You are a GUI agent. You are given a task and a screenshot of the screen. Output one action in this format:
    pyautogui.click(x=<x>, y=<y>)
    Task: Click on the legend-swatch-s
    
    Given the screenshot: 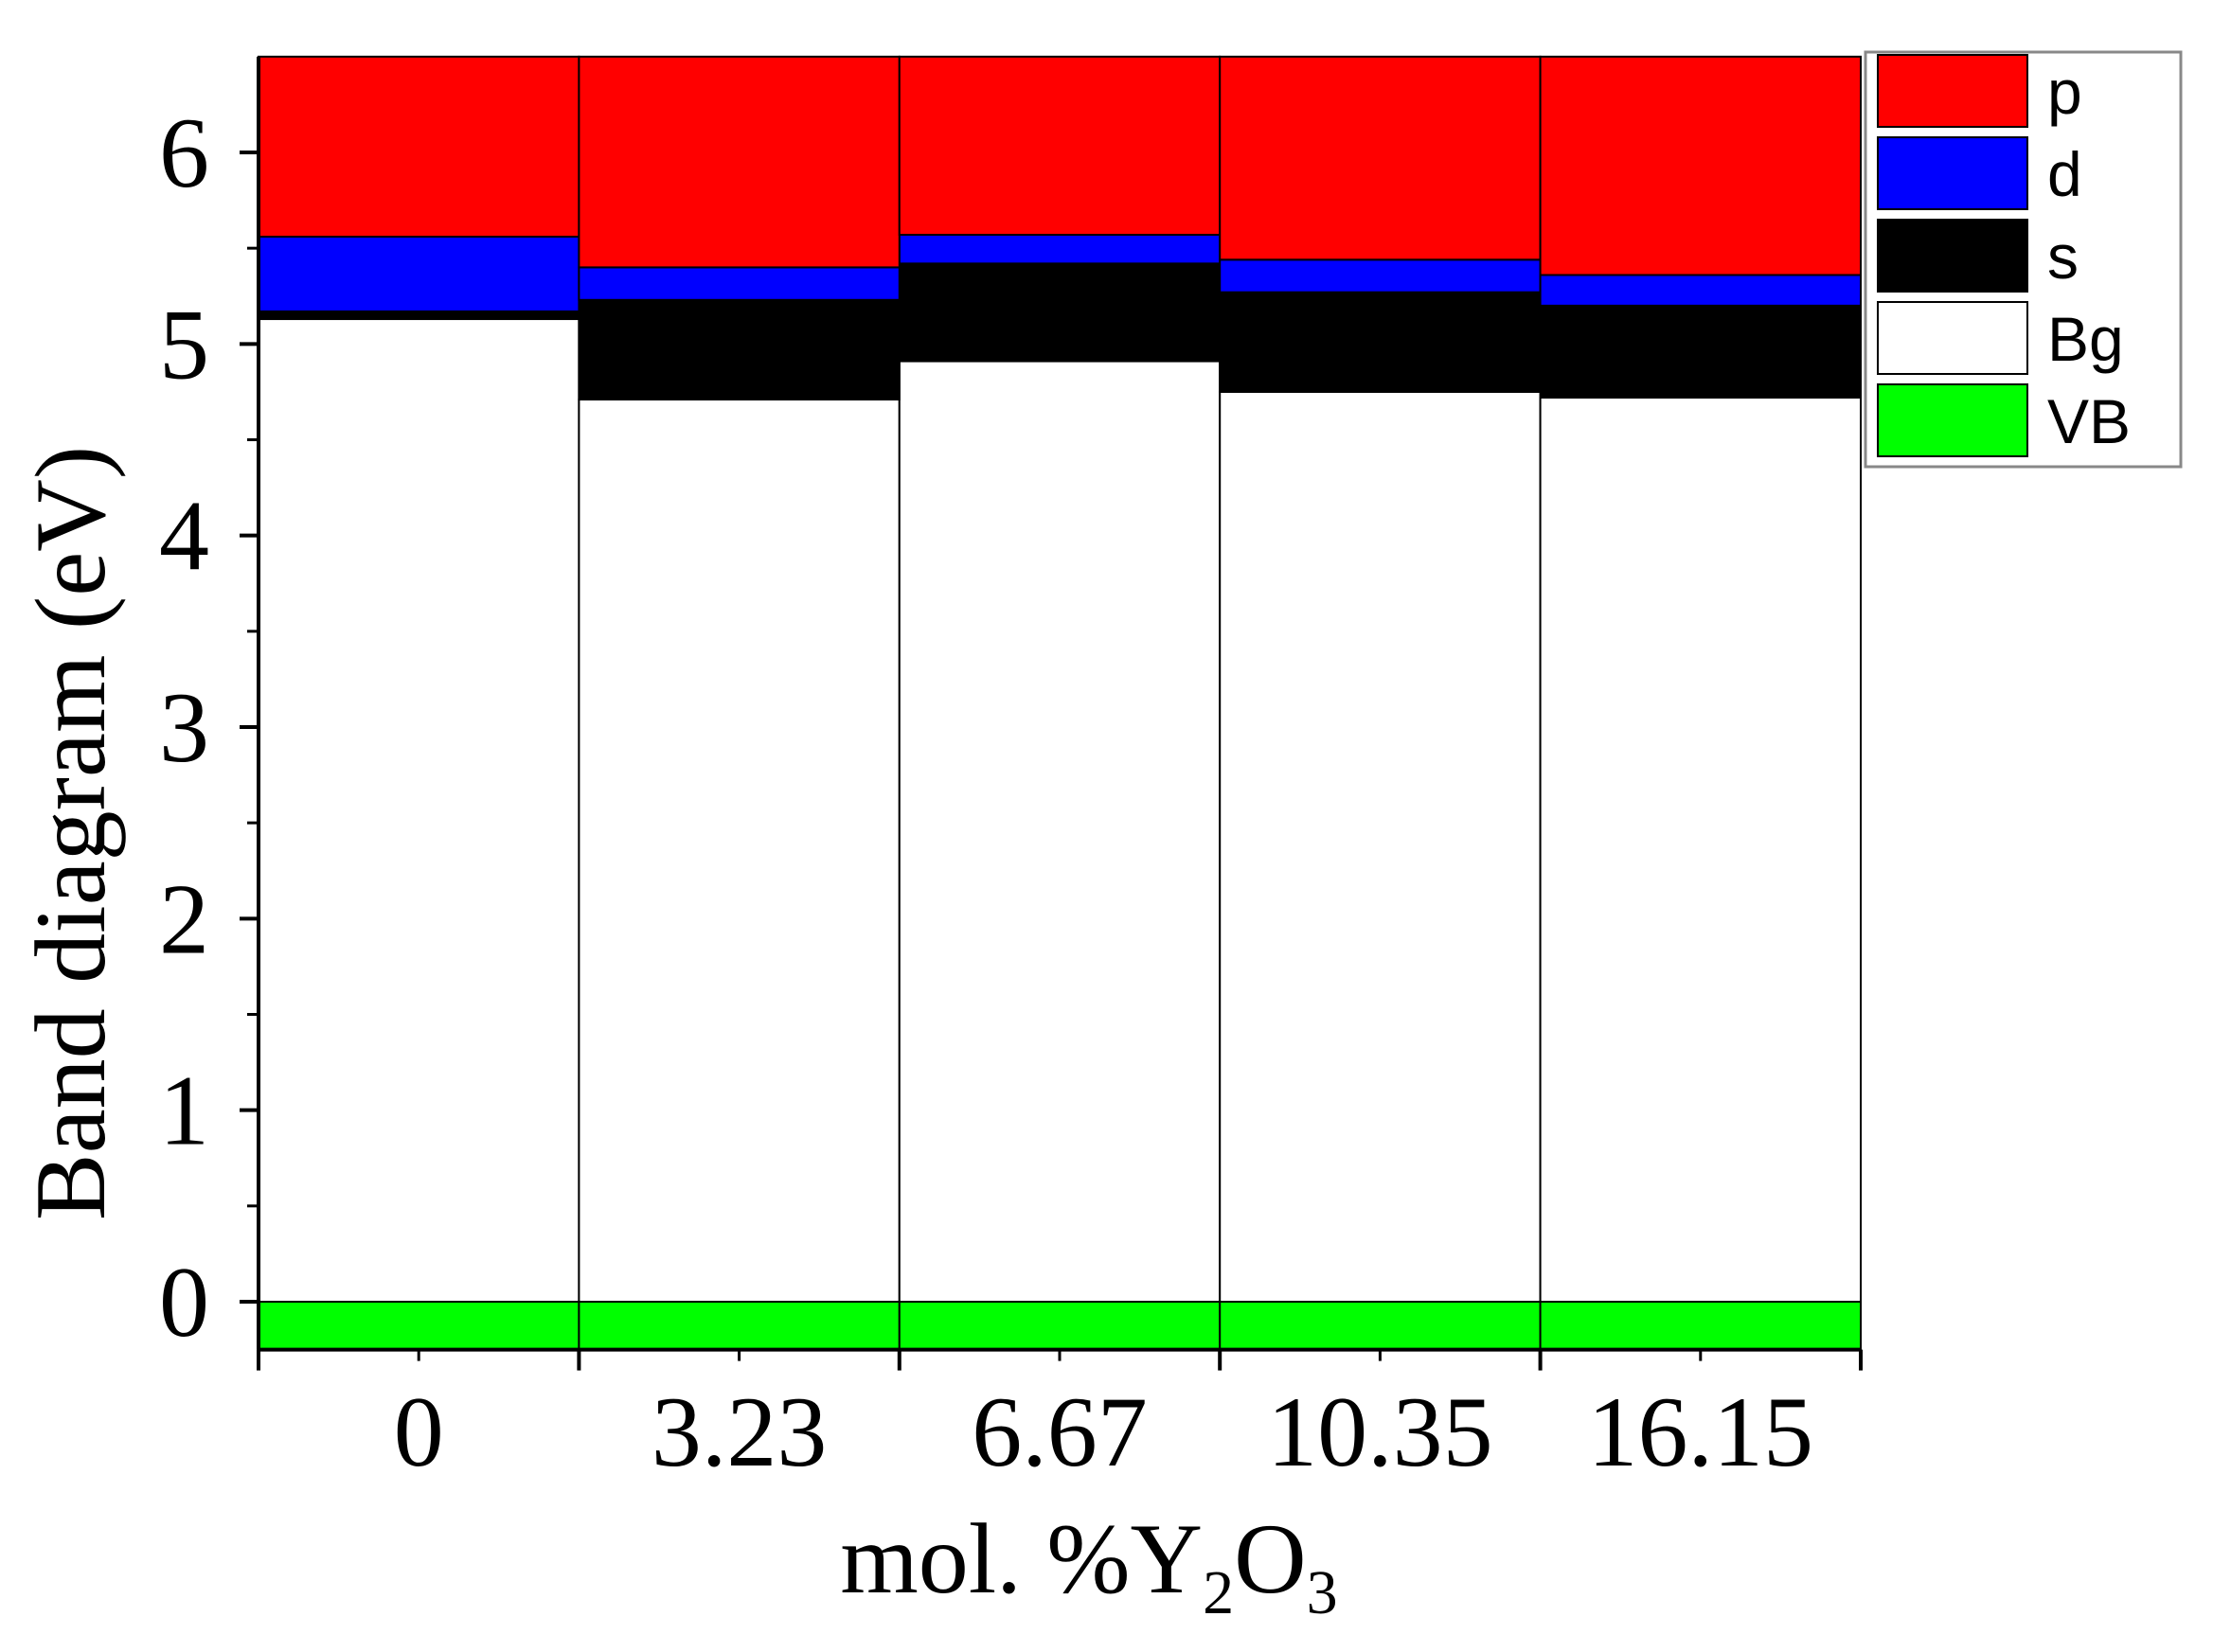 What is the action you would take?
    pyautogui.click(x=1952, y=256)
    